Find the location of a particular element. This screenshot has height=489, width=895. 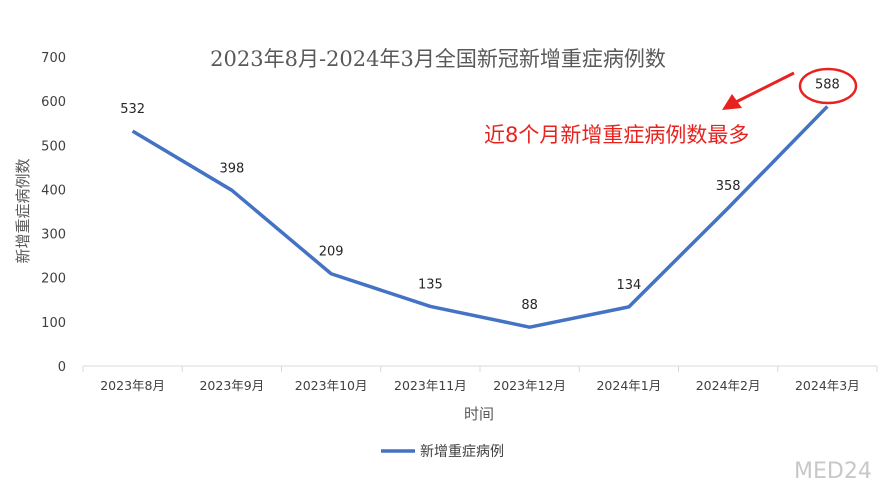

y-tick-label: 700 is located at coordinates (53, 58).